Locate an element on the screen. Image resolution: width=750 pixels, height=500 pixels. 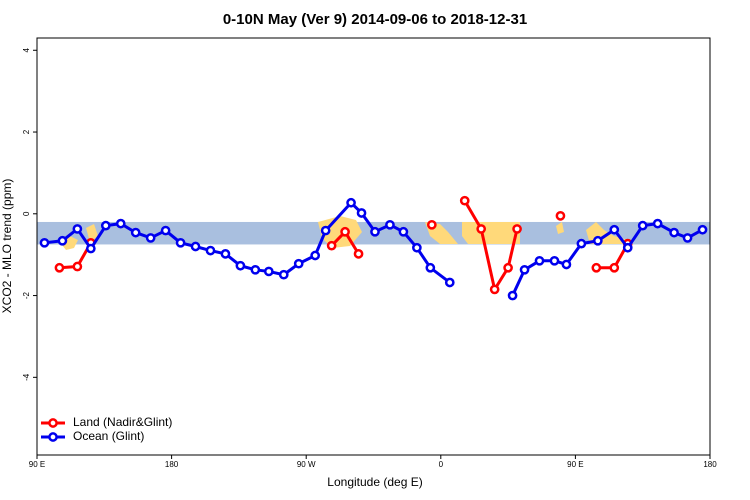
x-tick-label: 0 is located at coordinates (441, 464).